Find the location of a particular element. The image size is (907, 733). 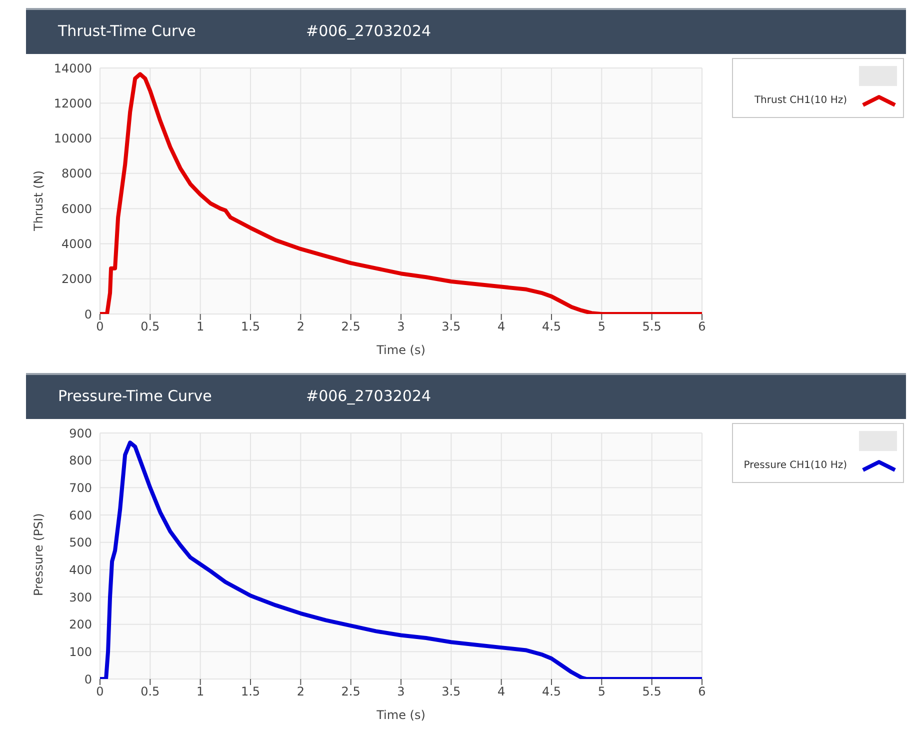

y-tick-label: 10000 is located at coordinates (73, 139).